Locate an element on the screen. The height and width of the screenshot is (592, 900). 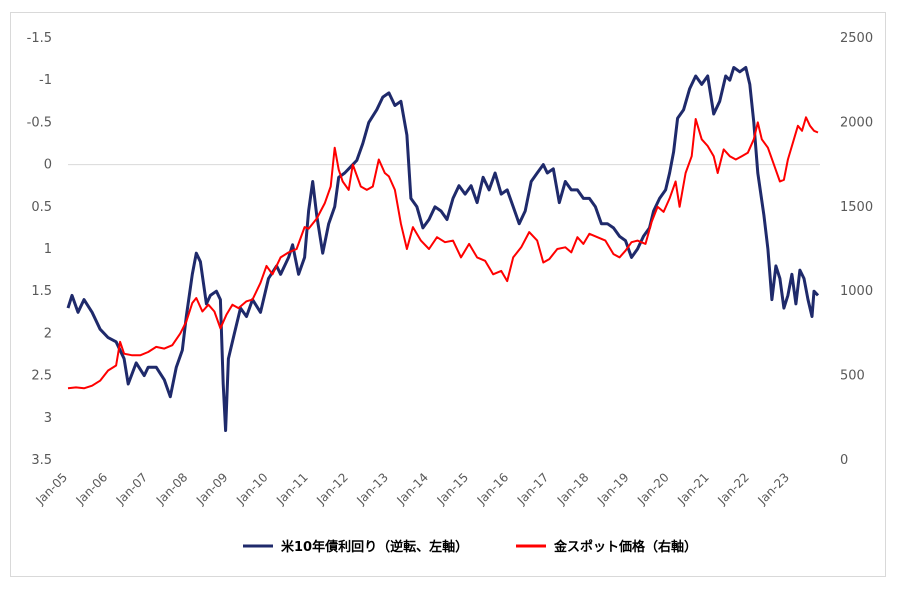
left-tick-label: 3.5 is located at coordinates (41, 460).